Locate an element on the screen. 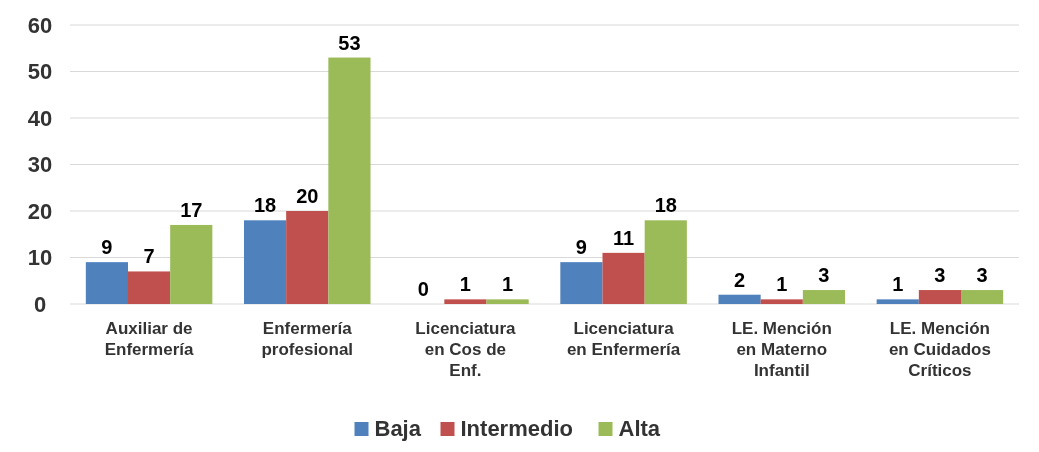 This screenshot has height=452, width=1039. y-tick-label: 30 is located at coordinates (40, 165).